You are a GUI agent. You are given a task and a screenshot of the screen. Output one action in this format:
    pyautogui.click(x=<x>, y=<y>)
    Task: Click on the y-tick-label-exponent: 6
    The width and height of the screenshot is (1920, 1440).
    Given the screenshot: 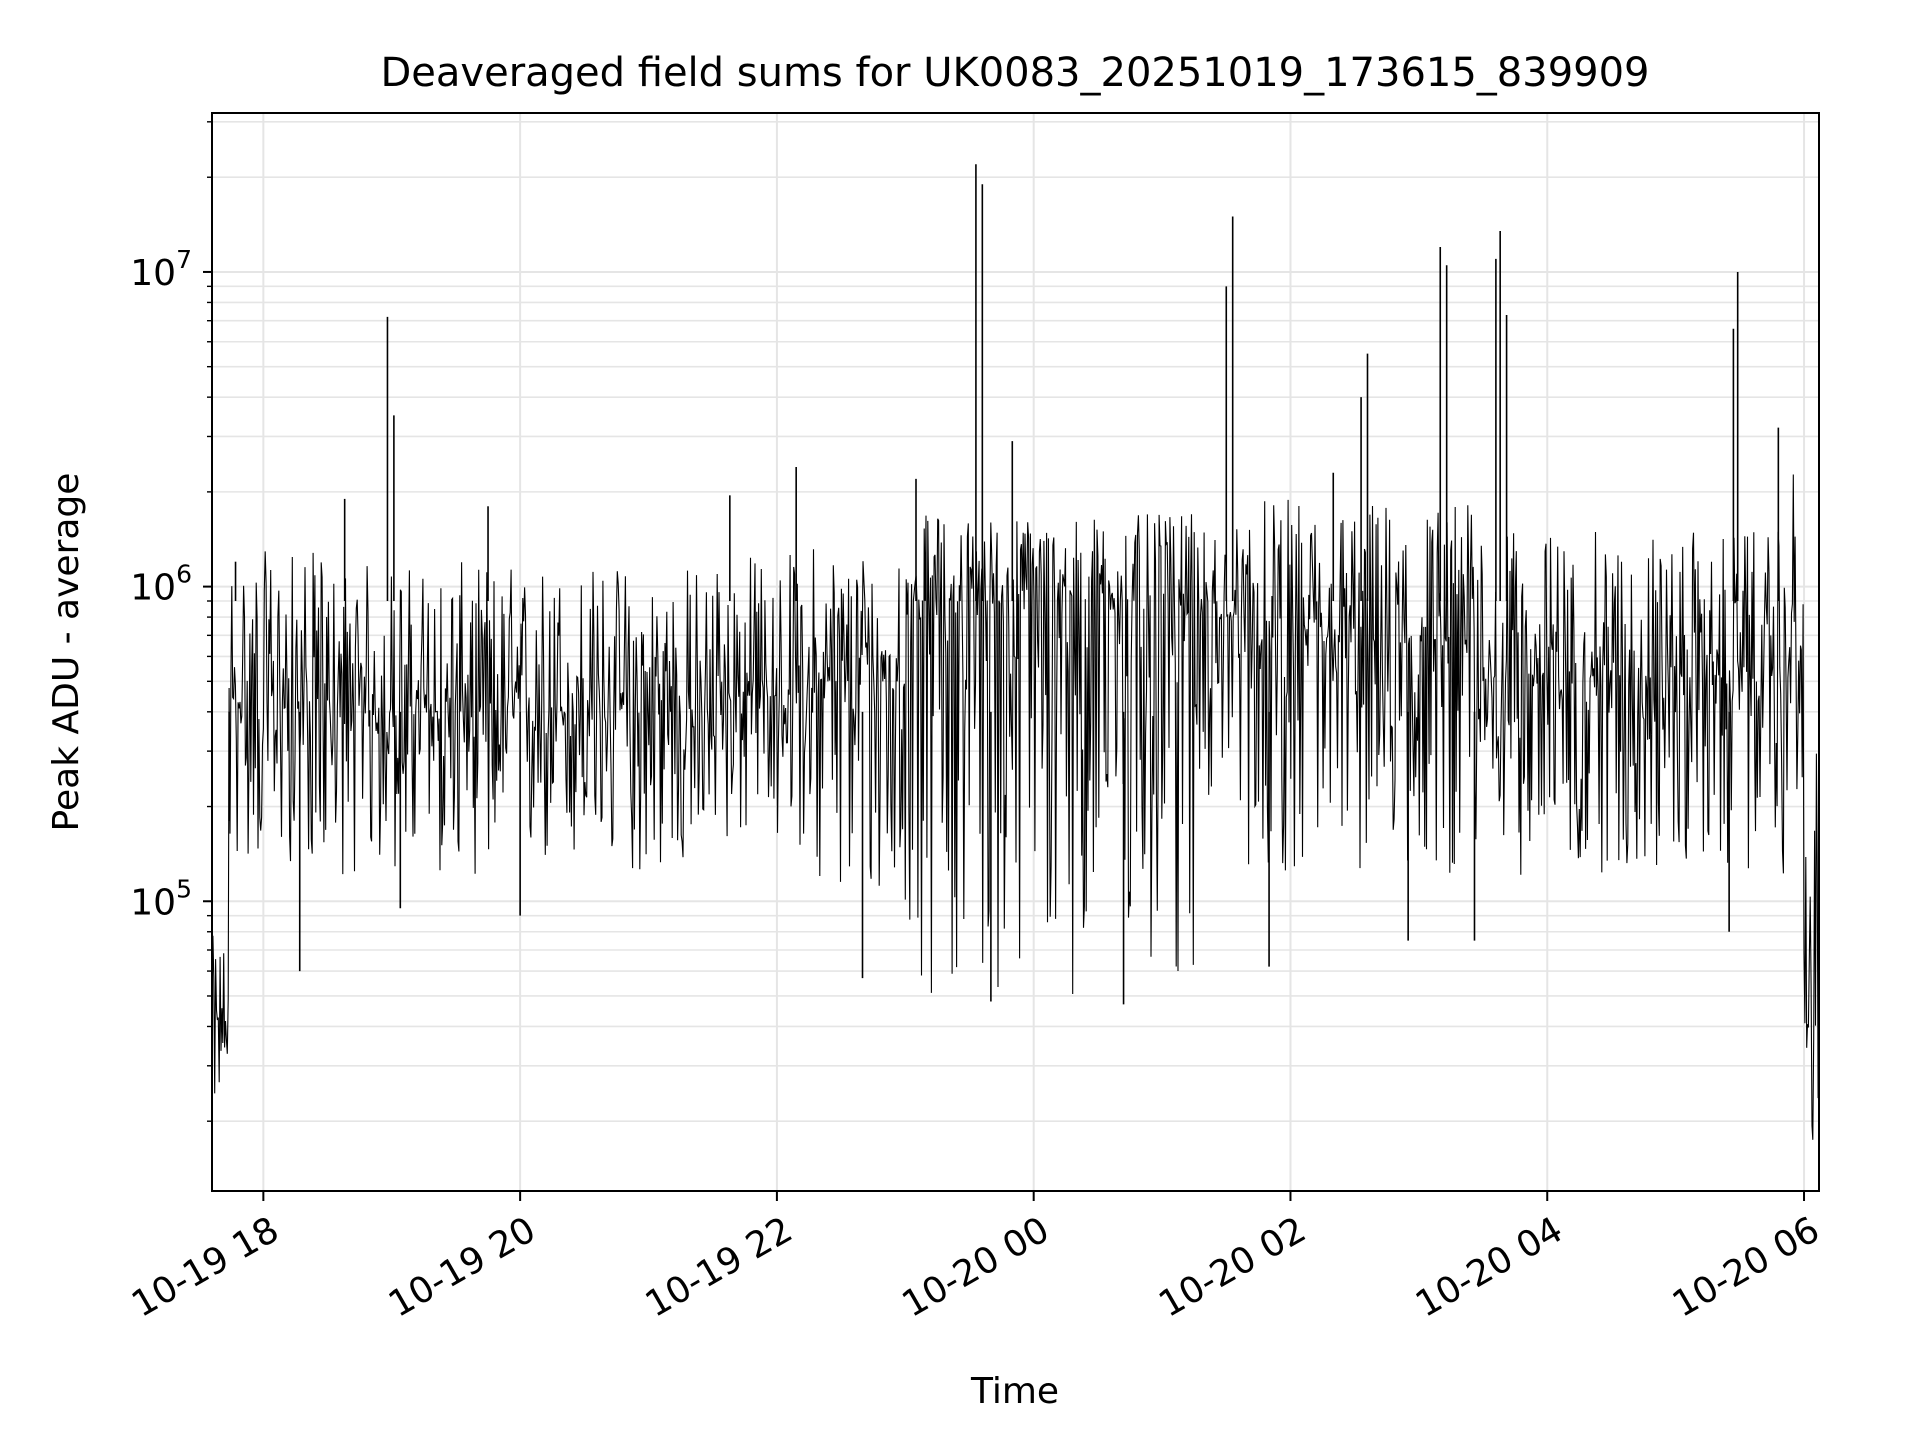 What is the action you would take?
    pyautogui.click(x=184, y=574)
    